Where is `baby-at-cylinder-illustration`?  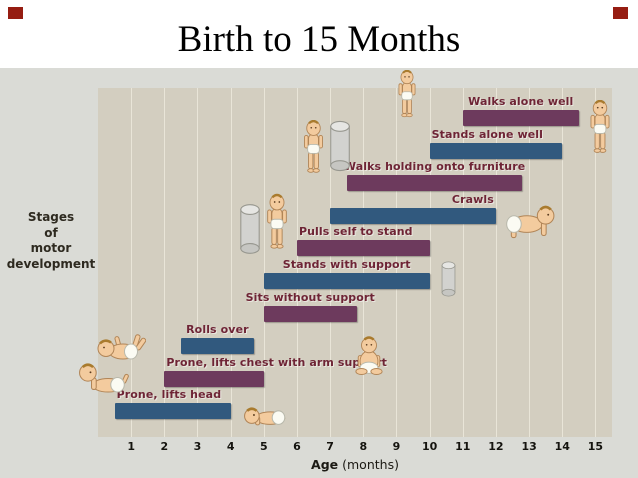
baby-at-cylinder-illustration is located at coordinates (313, 147).